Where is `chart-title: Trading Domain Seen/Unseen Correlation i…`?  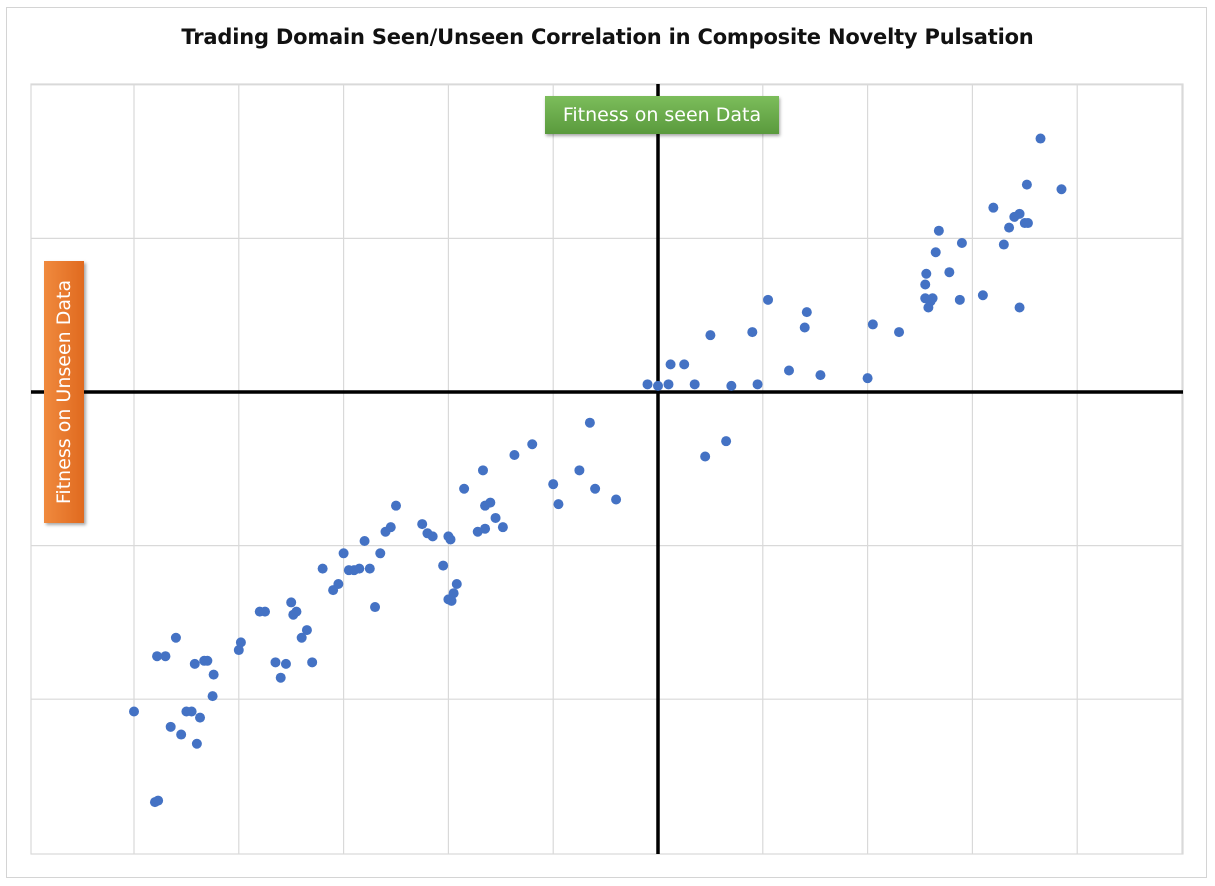
chart-title: Trading Domain Seen/Unseen Correlation i… is located at coordinates (607, 37).